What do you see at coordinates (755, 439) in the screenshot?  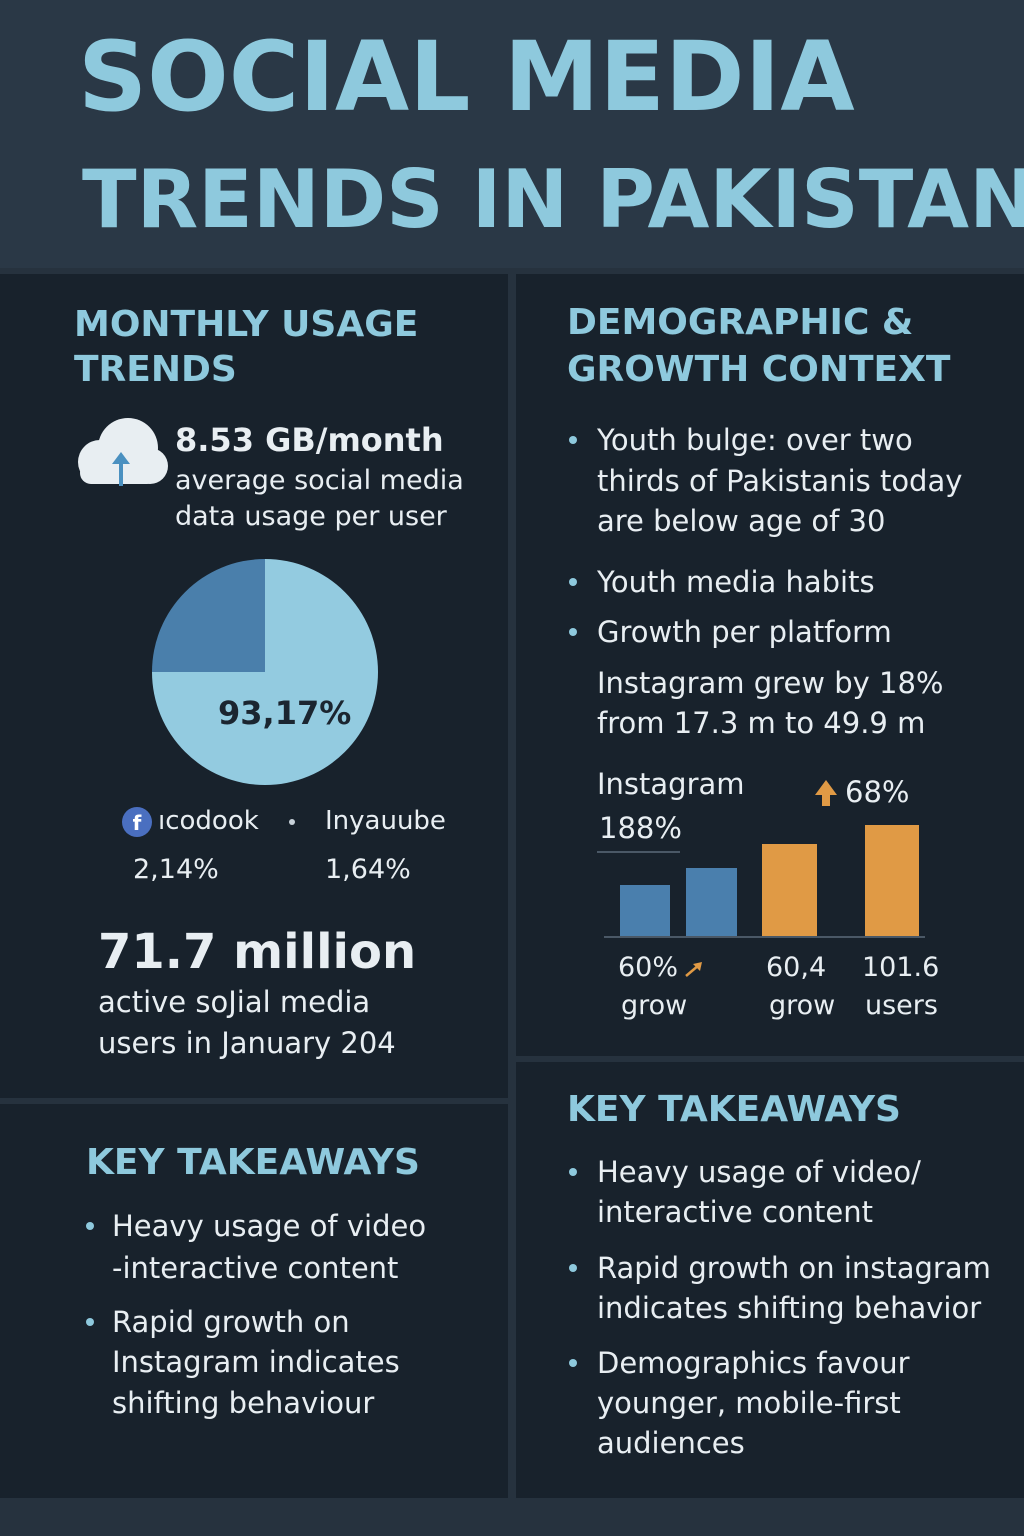 I see `bullet-text: Youth bulge: over two` at bounding box center [755, 439].